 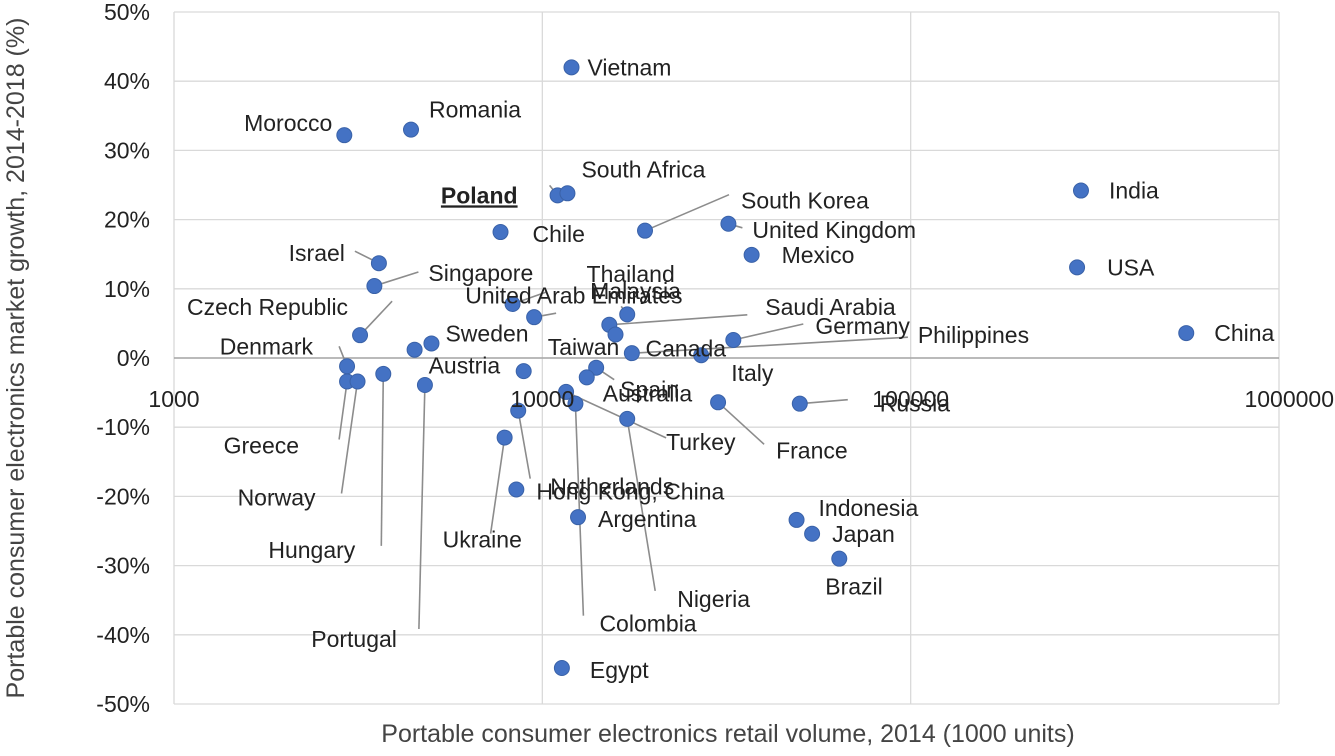 What do you see at coordinates (571, 67) in the screenshot?
I see `point-vietnam` at bounding box center [571, 67].